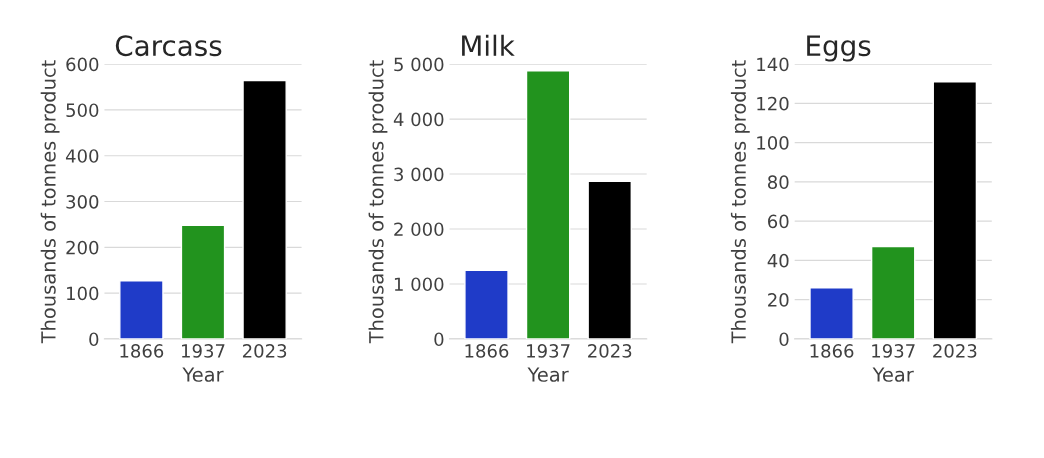 Image resolution: width=1044 pixels, height=458 pixels. I want to click on chart-title: Eggs, so click(839, 48).